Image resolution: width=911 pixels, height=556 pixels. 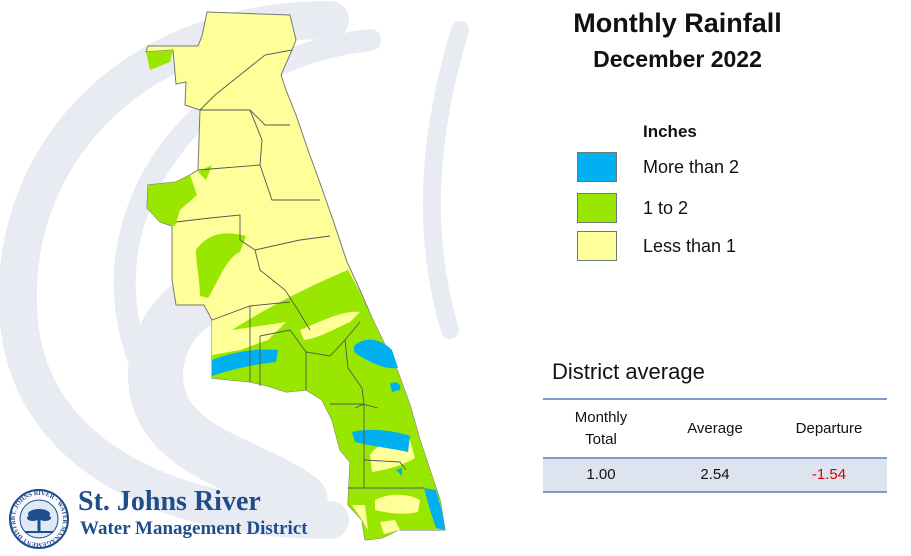 What do you see at coordinates (597, 208) in the screenshot?
I see `legend-swatch-green` at bounding box center [597, 208].